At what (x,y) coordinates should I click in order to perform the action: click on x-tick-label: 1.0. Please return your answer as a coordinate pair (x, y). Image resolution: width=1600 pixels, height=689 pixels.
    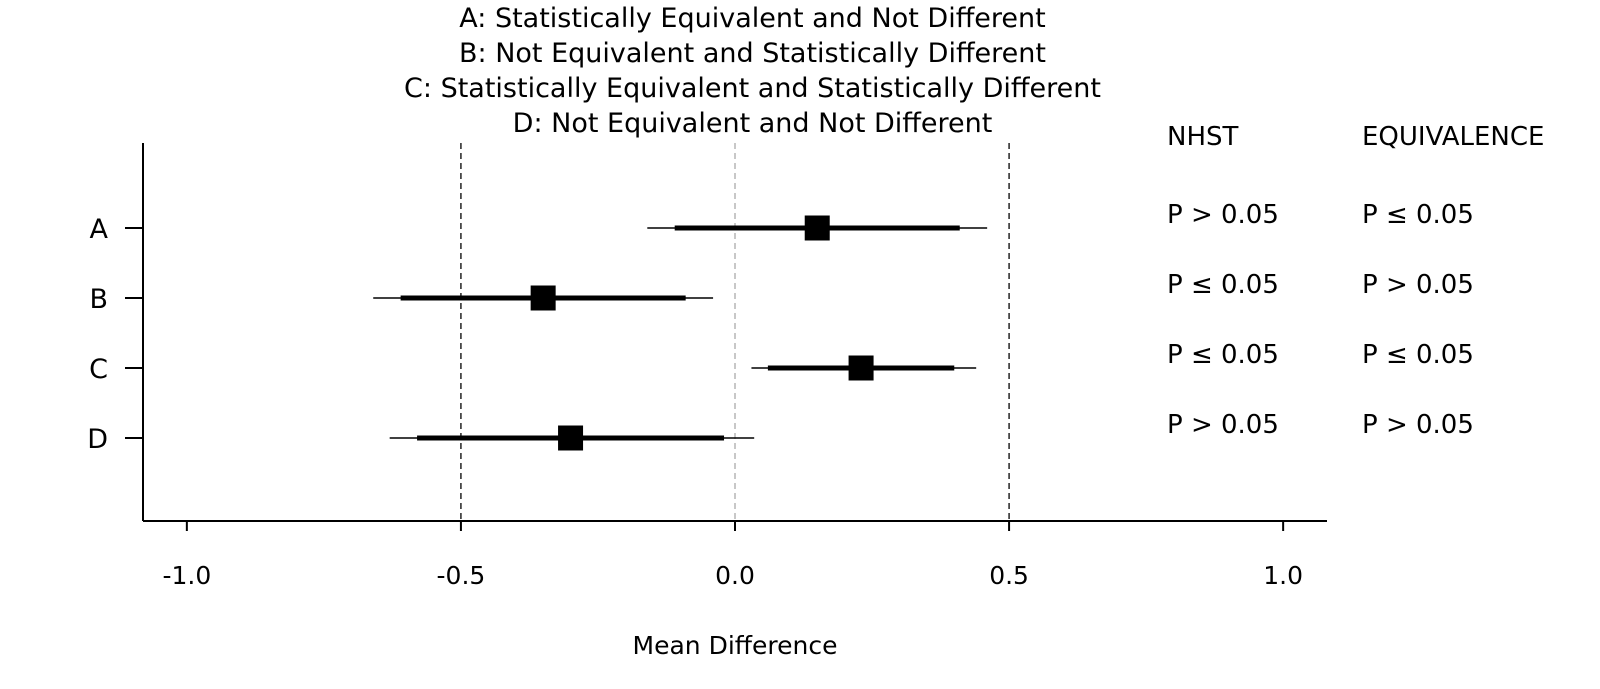
    Looking at the image, I should click on (1283, 575).